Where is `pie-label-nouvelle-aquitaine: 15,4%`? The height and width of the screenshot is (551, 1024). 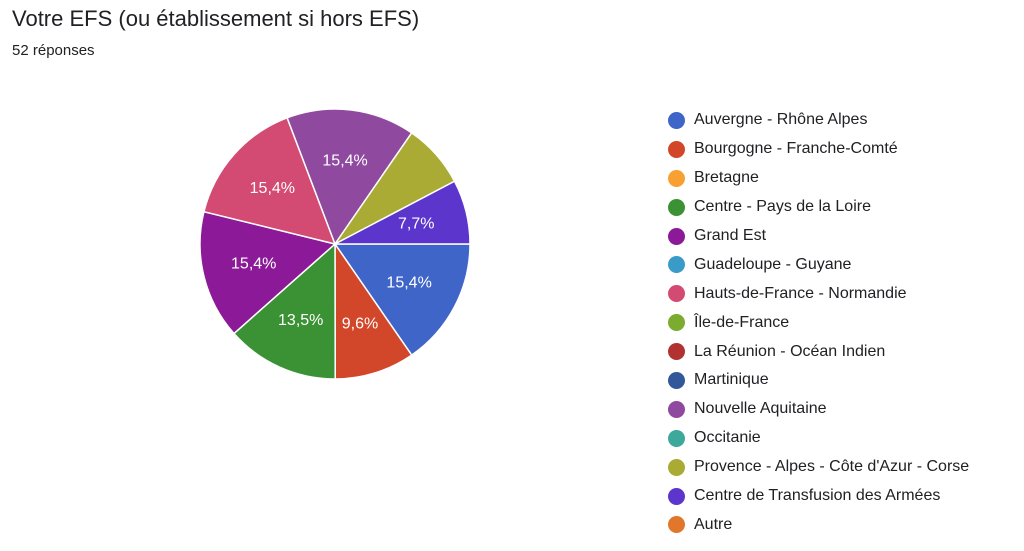 pie-label-nouvelle-aquitaine: 15,4% is located at coordinates (344, 160).